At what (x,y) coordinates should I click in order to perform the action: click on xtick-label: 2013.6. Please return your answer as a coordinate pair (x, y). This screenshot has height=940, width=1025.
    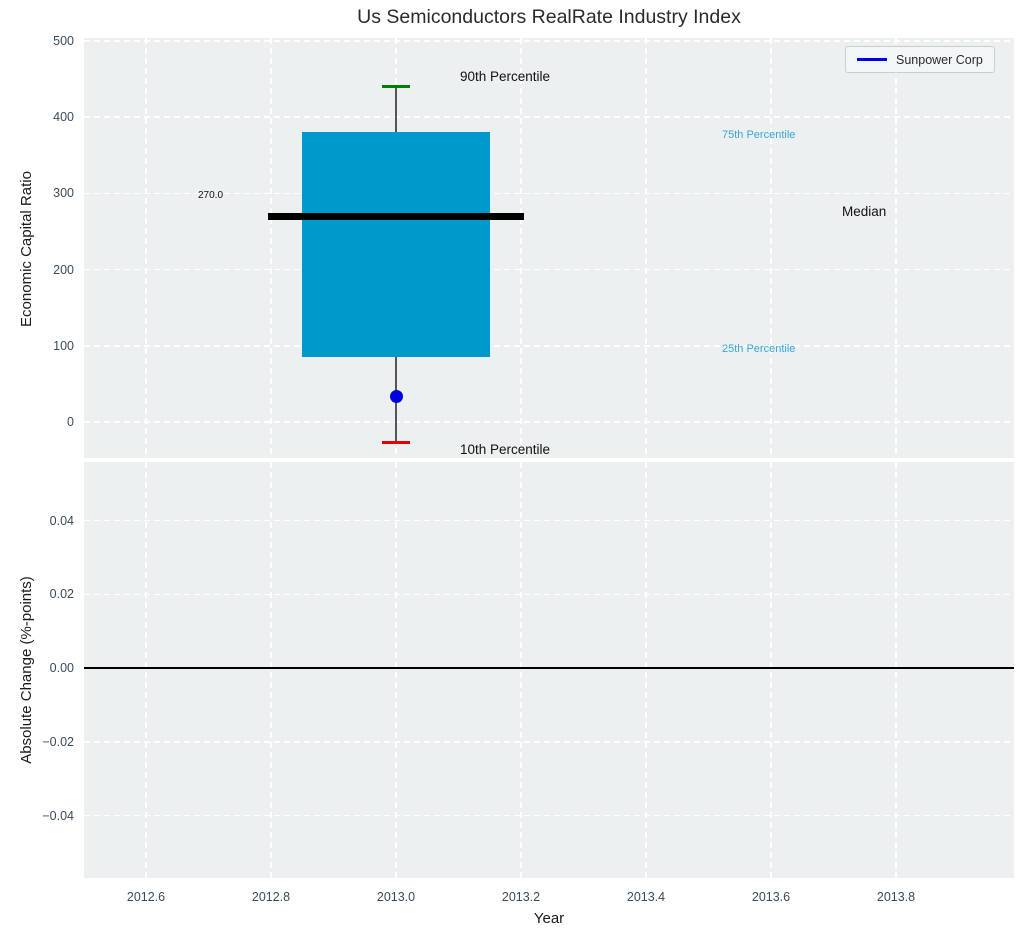
    Looking at the image, I should click on (771, 897).